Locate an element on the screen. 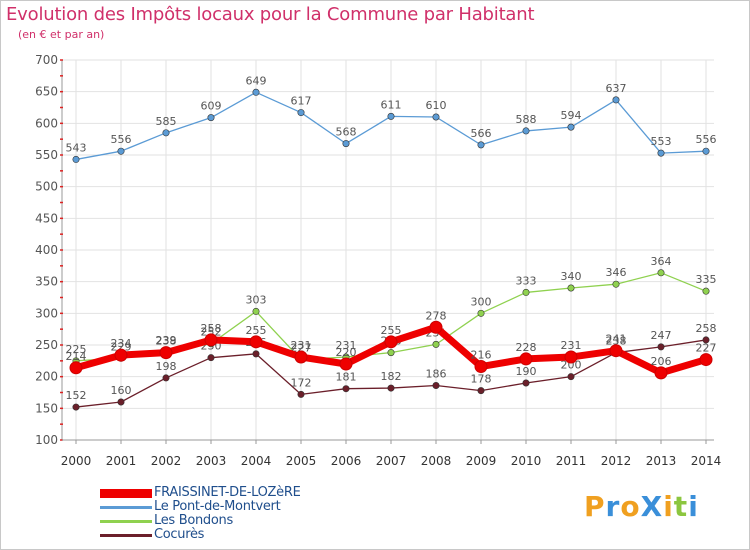  point-le-pont-de-montvert-2001 is located at coordinates (121, 151).